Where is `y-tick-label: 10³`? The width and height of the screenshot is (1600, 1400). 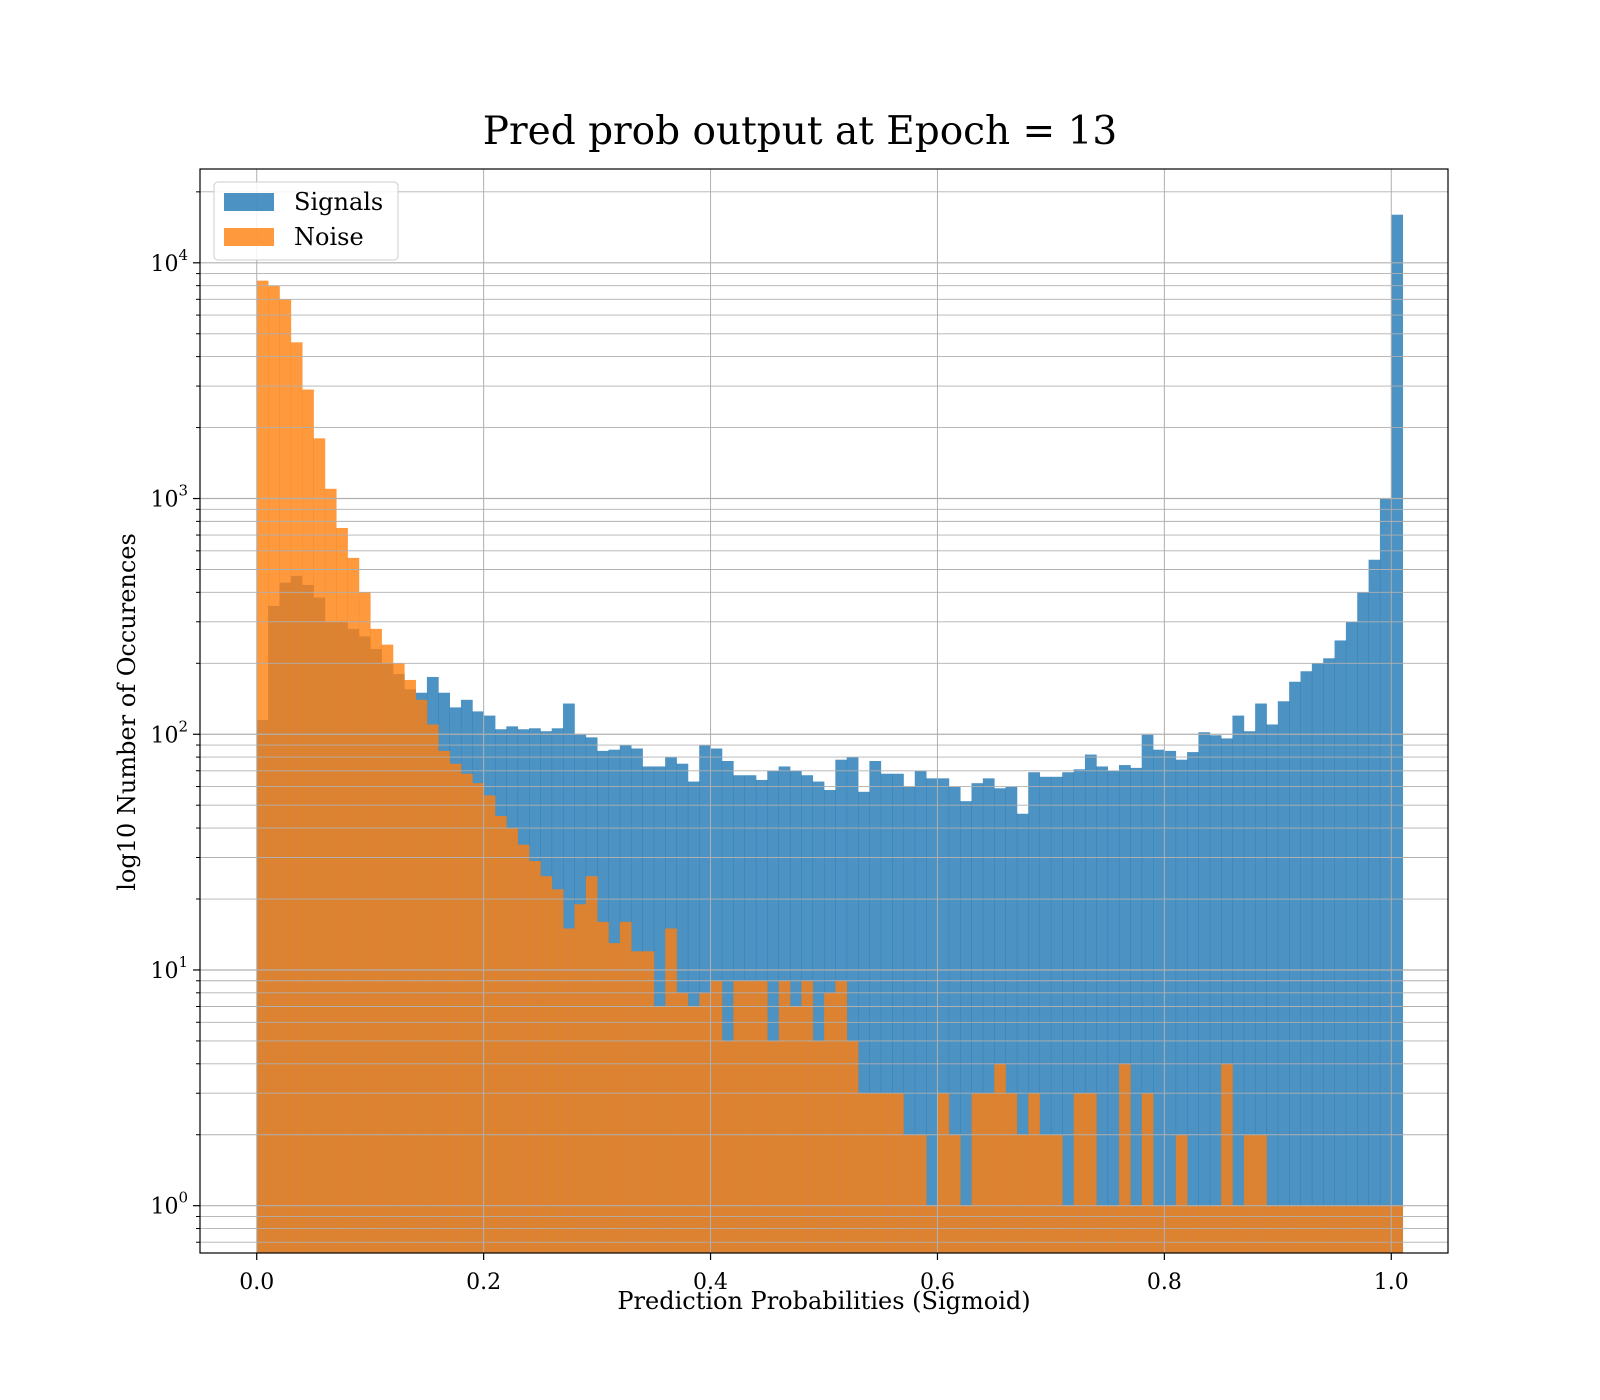 y-tick-label: 10³ is located at coordinates (169, 497).